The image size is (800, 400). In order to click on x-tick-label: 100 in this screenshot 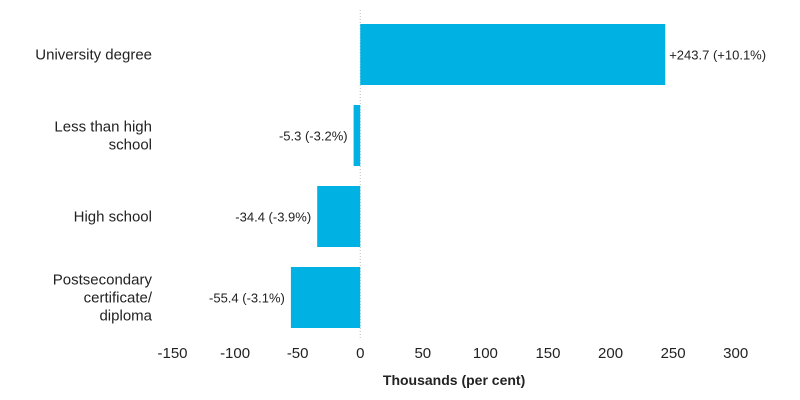, I will do `click(485, 353)`.